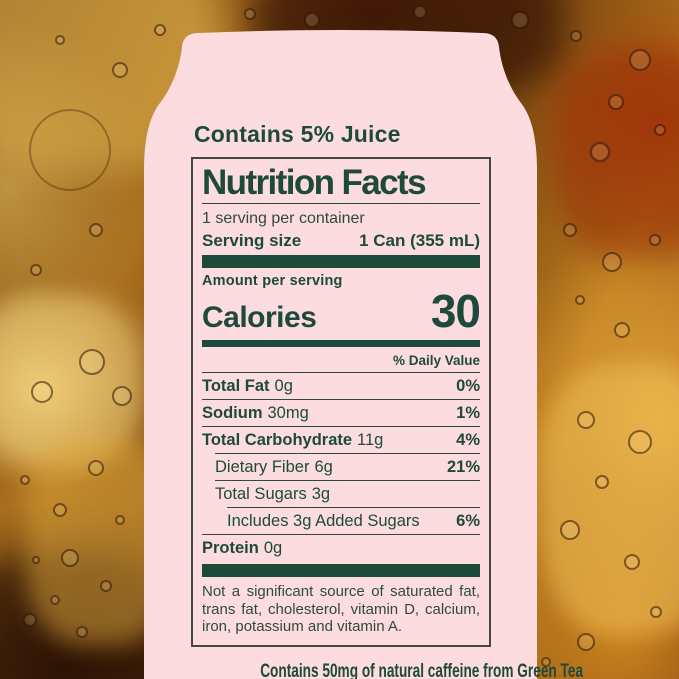 This screenshot has height=679, width=679. What do you see at coordinates (468, 521) in the screenshot?
I see `nutrient-dv: 6%` at bounding box center [468, 521].